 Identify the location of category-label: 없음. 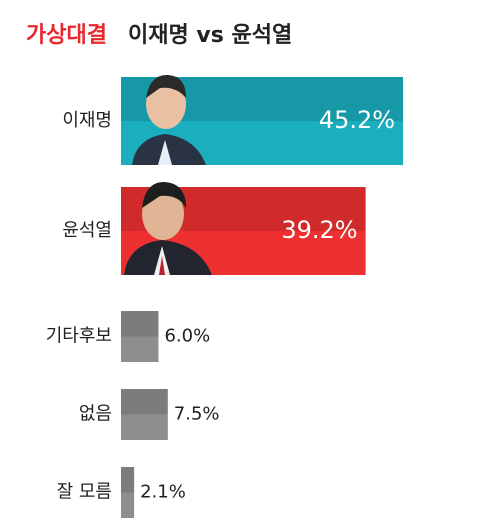
(95, 414).